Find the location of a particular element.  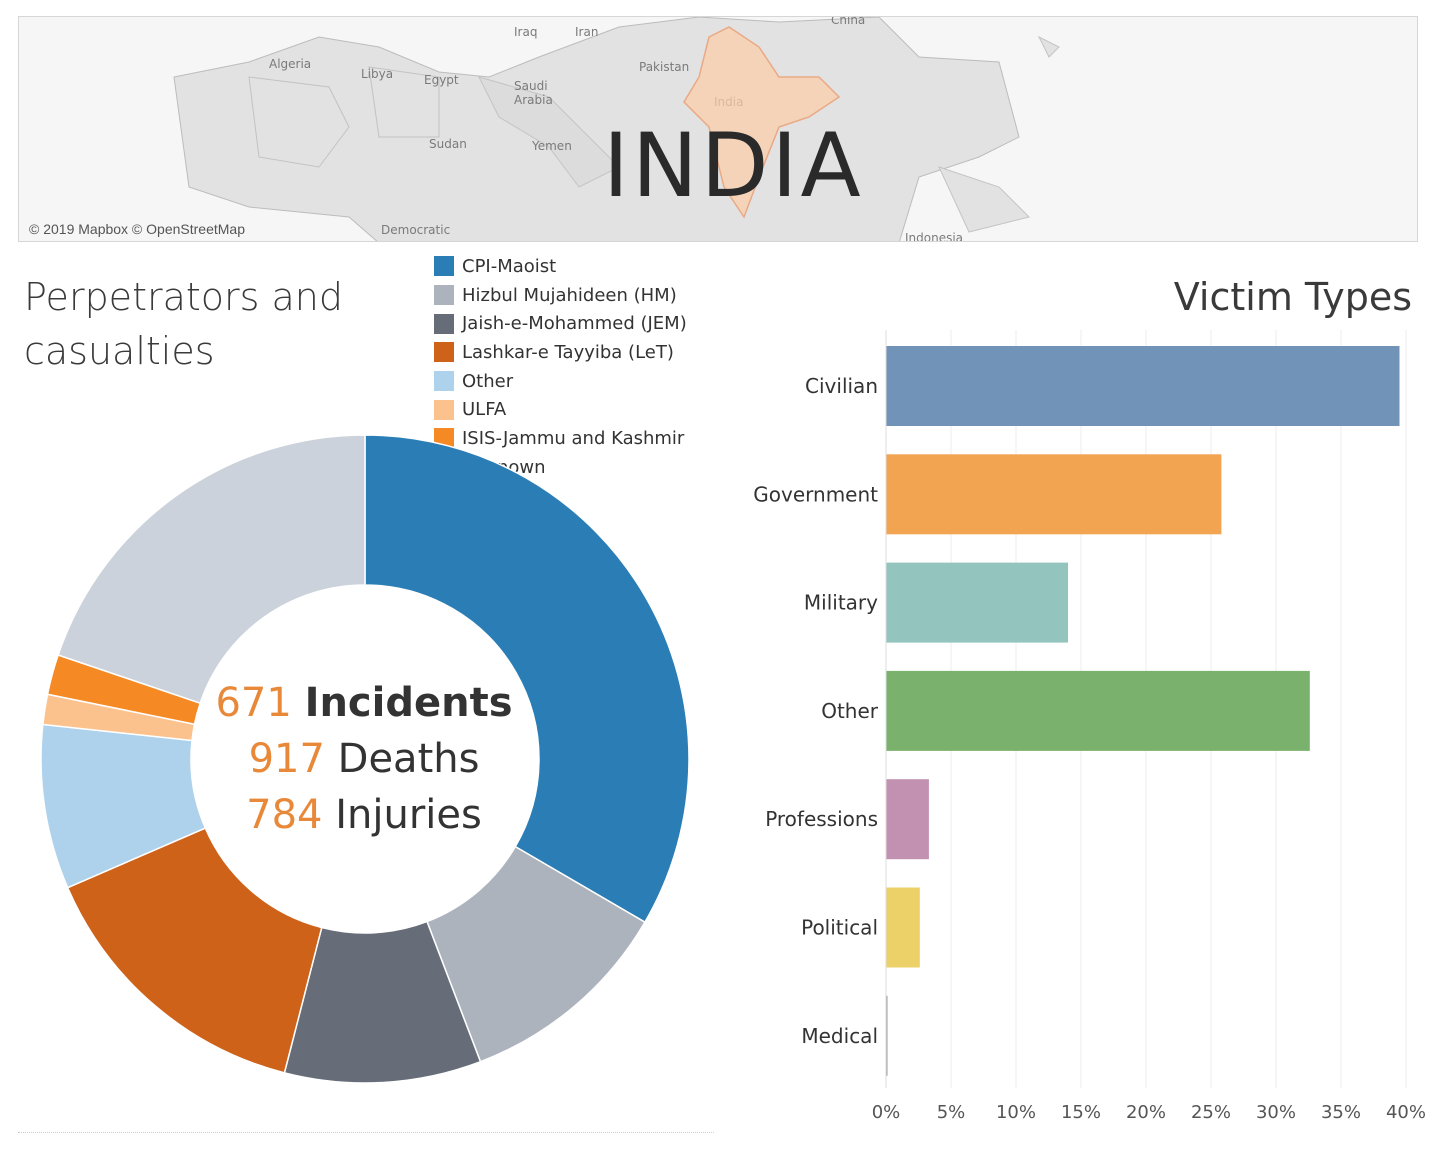

perpetrators-title: Perpetrators and casualties is located at coordinates (184, 324).